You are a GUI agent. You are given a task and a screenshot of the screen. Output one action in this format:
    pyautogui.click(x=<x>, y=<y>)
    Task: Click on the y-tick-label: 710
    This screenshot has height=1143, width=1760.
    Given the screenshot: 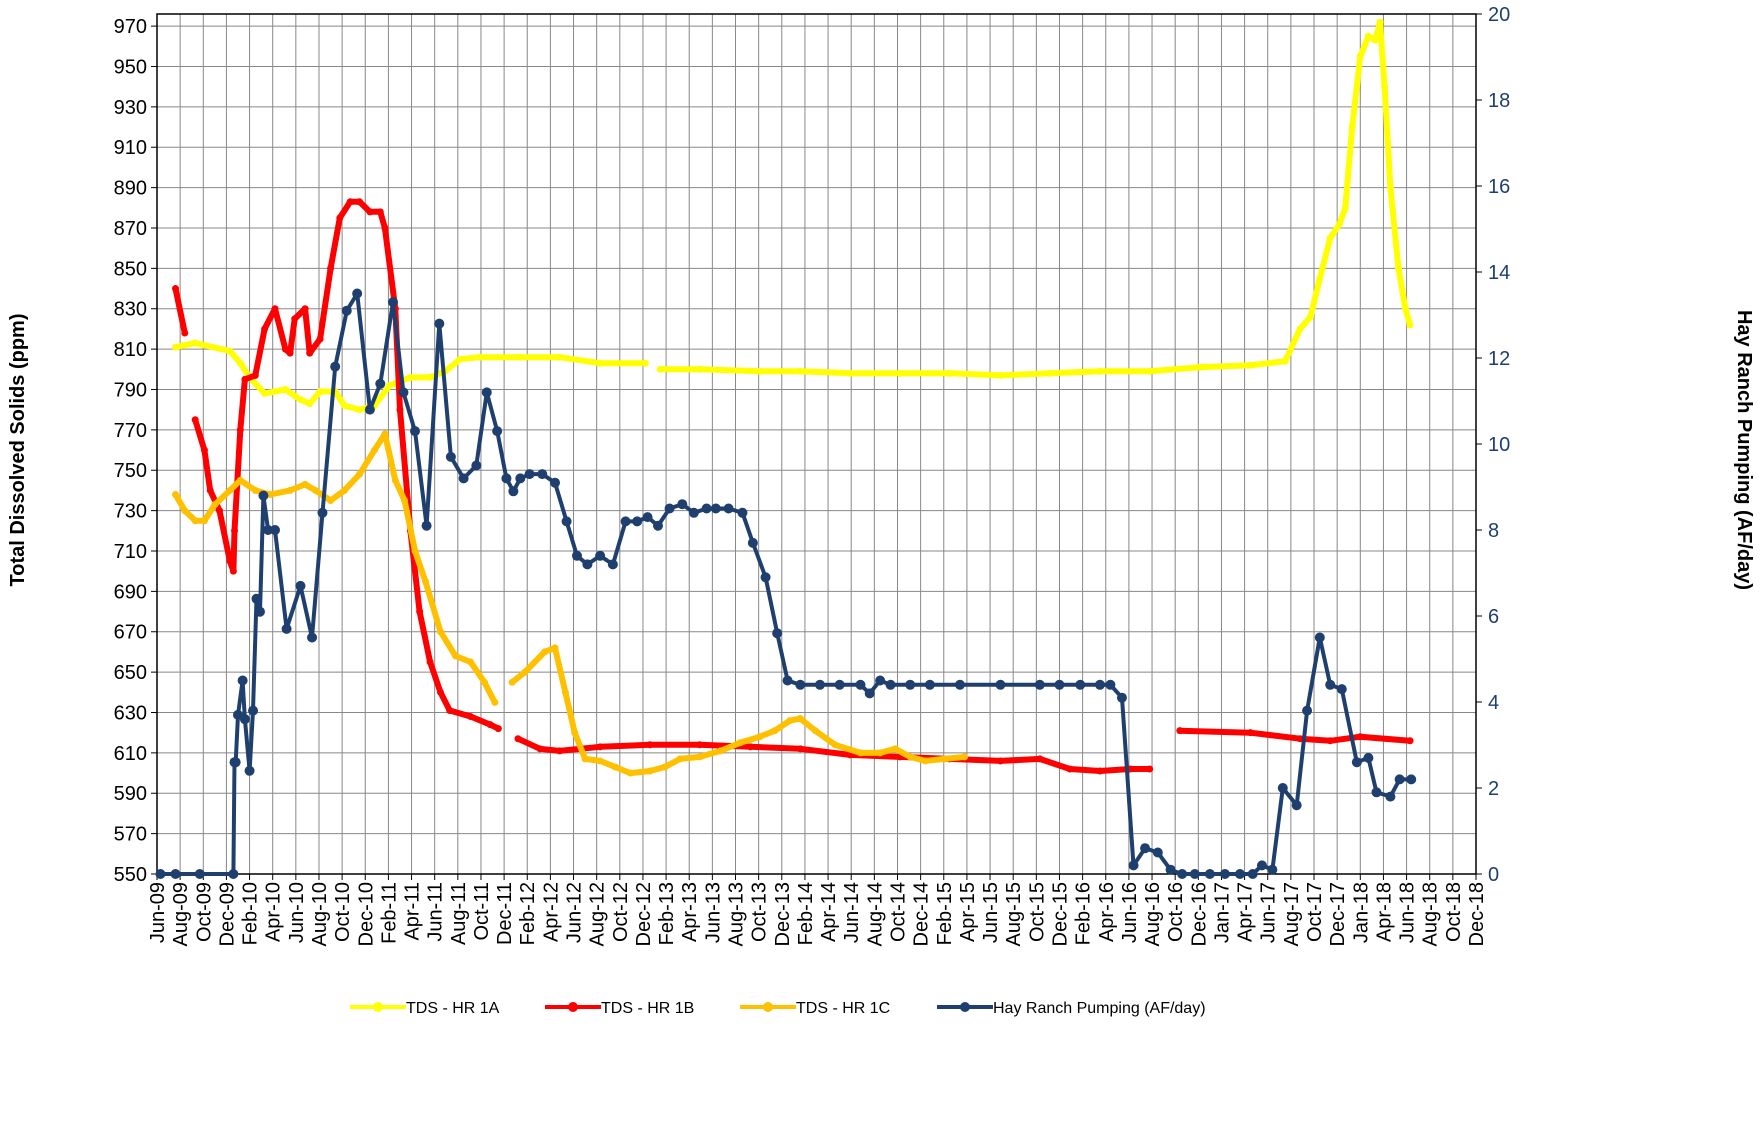 What is the action you would take?
    pyautogui.click(x=130, y=552)
    